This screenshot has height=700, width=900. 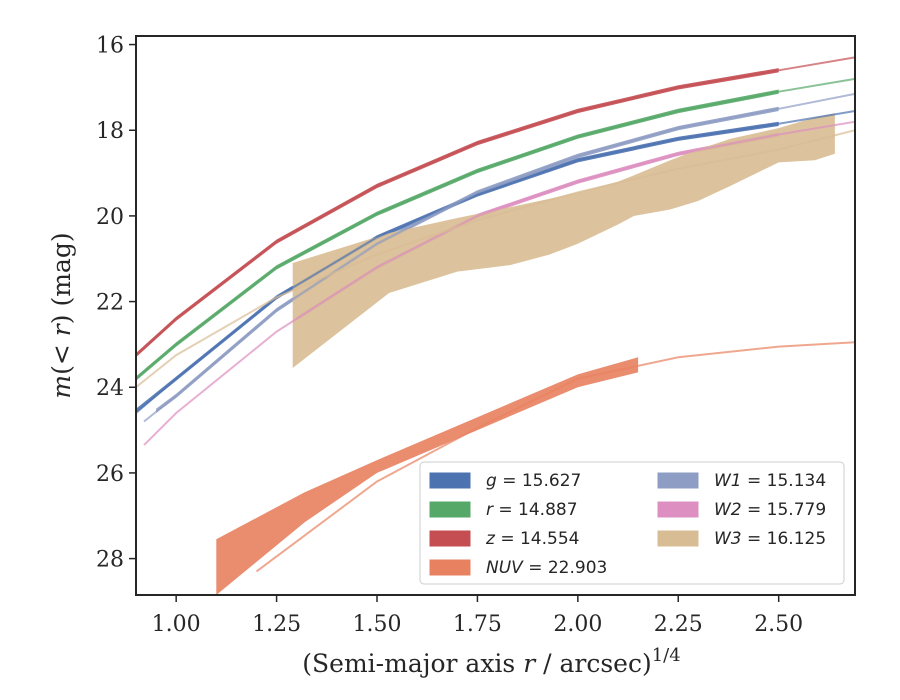 I want to click on legend-series-name: W1, so click(x=728, y=481).